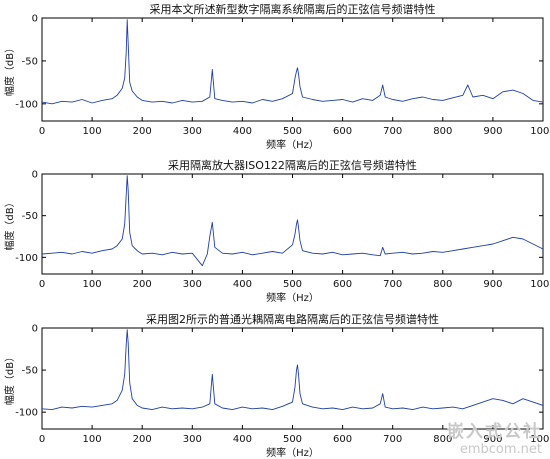 The width and height of the screenshot is (550, 459). Describe the element at coordinates (293, 9) in the screenshot. I see `chart-title: 采用本文所述新型数字隔离系统隔离后的正弦信号频谱特性` at that location.